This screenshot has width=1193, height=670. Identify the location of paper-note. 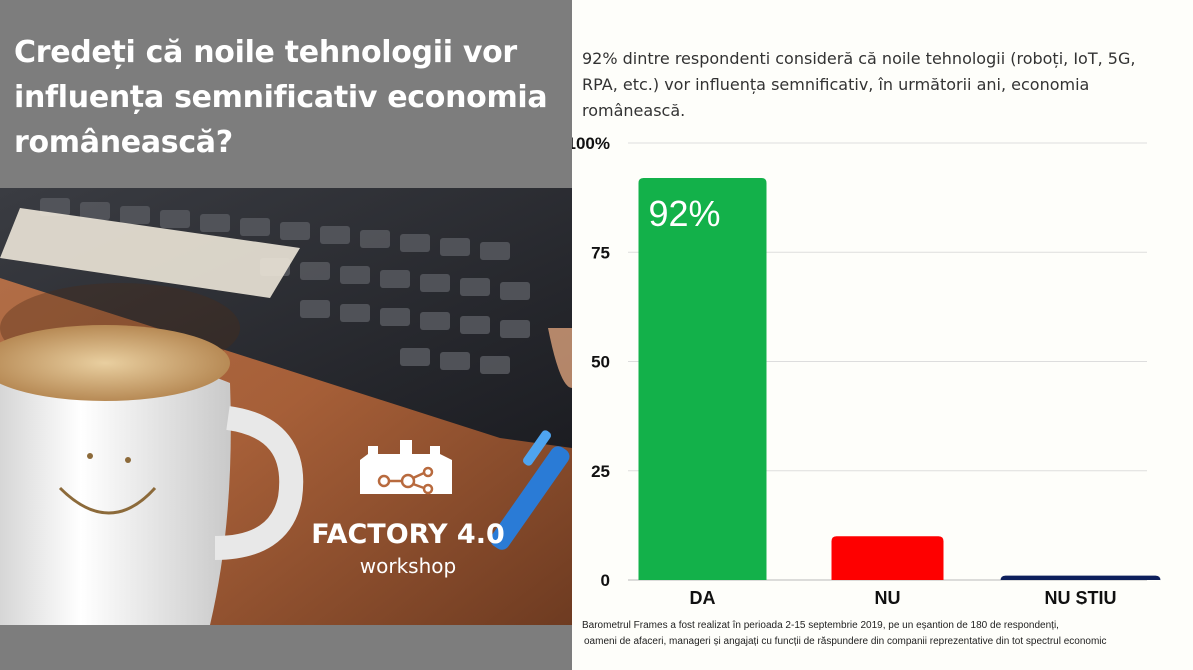
(150, 253).